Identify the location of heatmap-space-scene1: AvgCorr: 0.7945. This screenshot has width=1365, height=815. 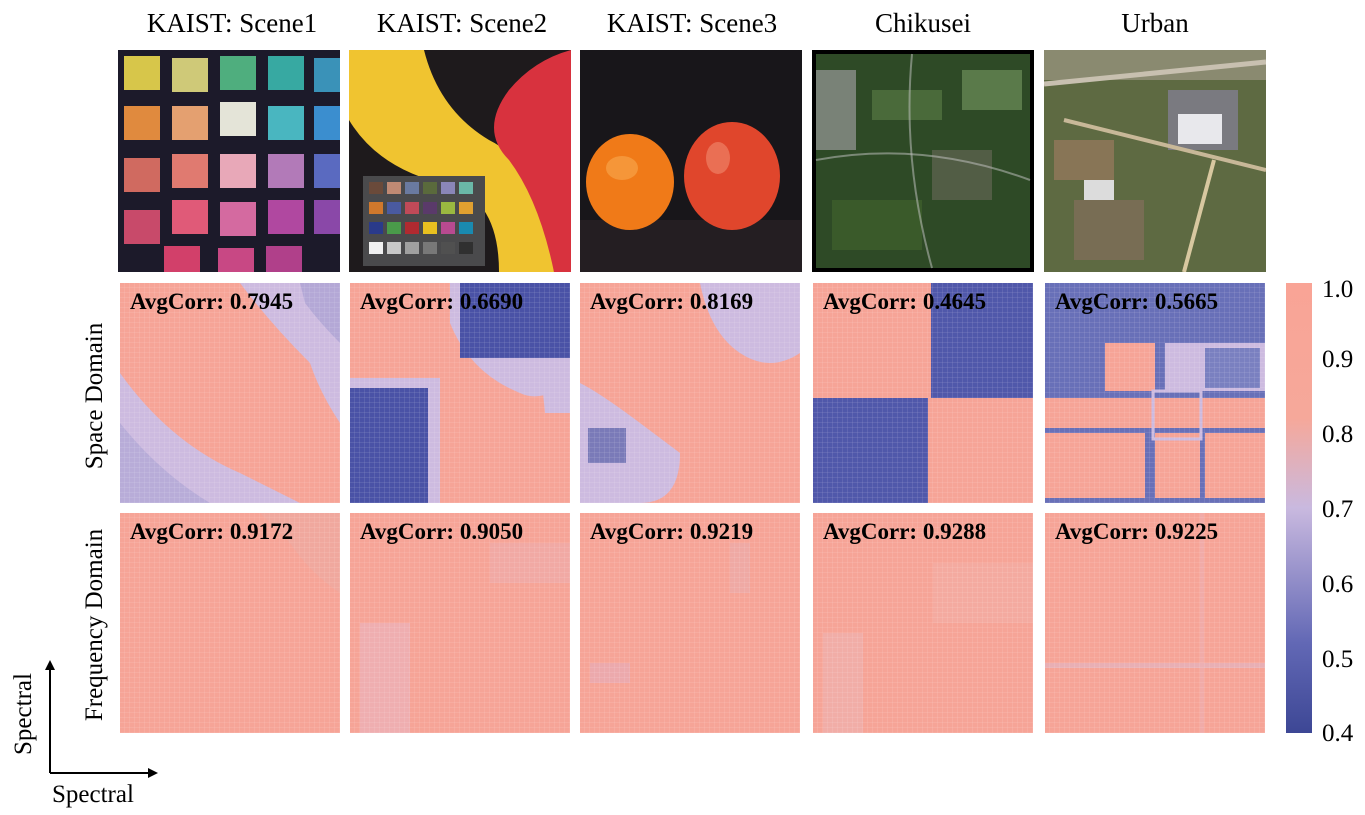
(230, 393).